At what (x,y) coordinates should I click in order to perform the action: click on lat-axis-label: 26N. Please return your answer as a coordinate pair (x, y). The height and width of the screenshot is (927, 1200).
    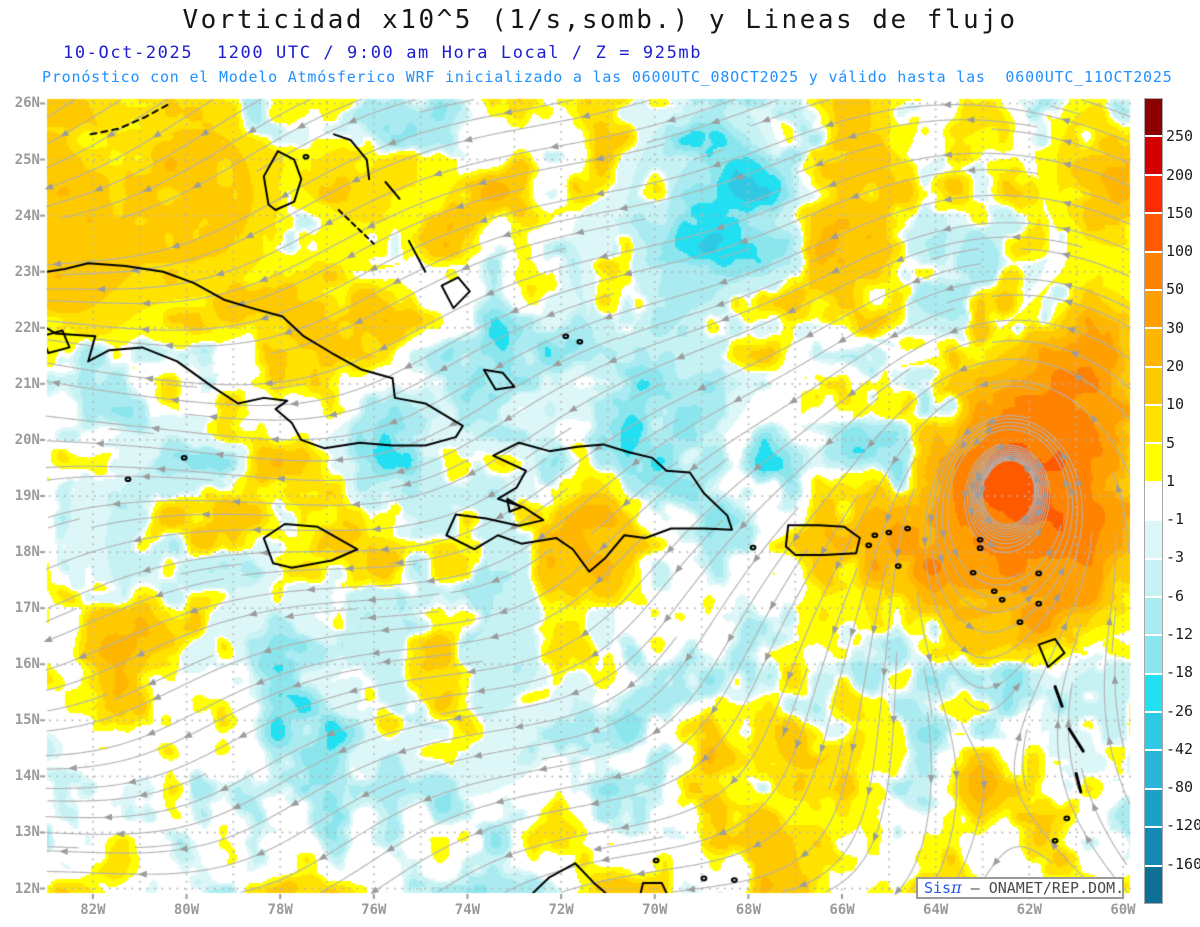
    Looking at the image, I should click on (27, 103).